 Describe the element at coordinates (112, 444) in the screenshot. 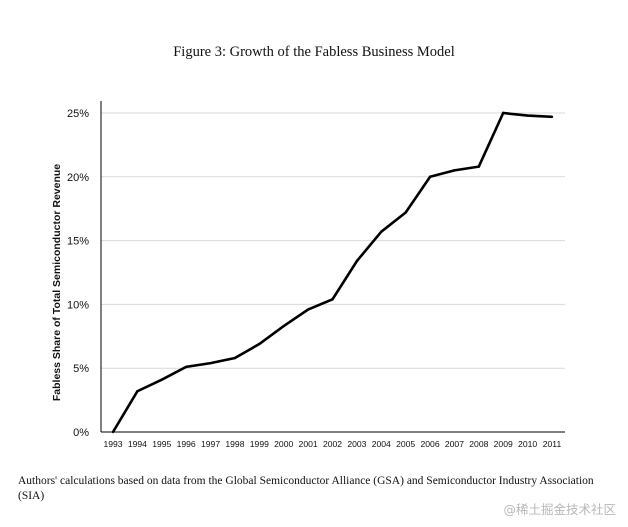

I see `x-tick-label: 1993` at that location.